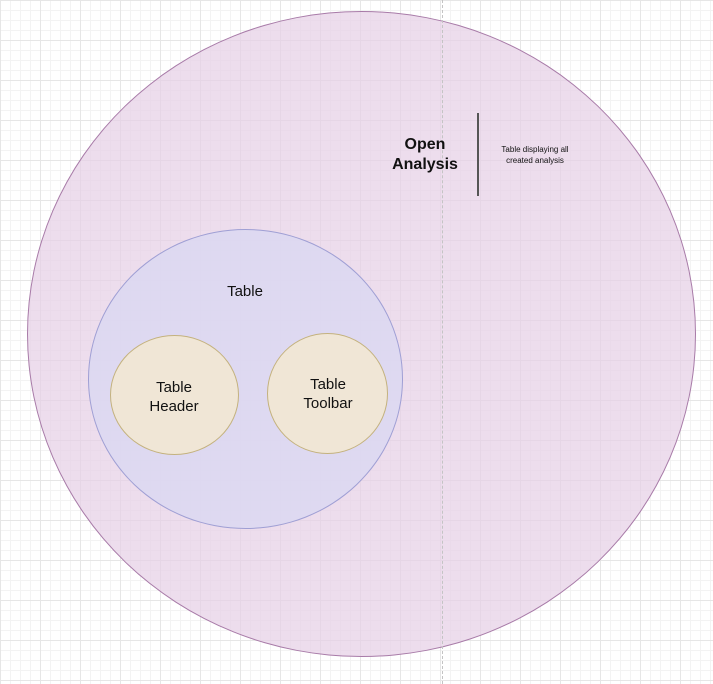 The width and height of the screenshot is (713, 684). What do you see at coordinates (535, 155) in the screenshot?
I see `open-analysis-description: Table displaying all created analysis` at bounding box center [535, 155].